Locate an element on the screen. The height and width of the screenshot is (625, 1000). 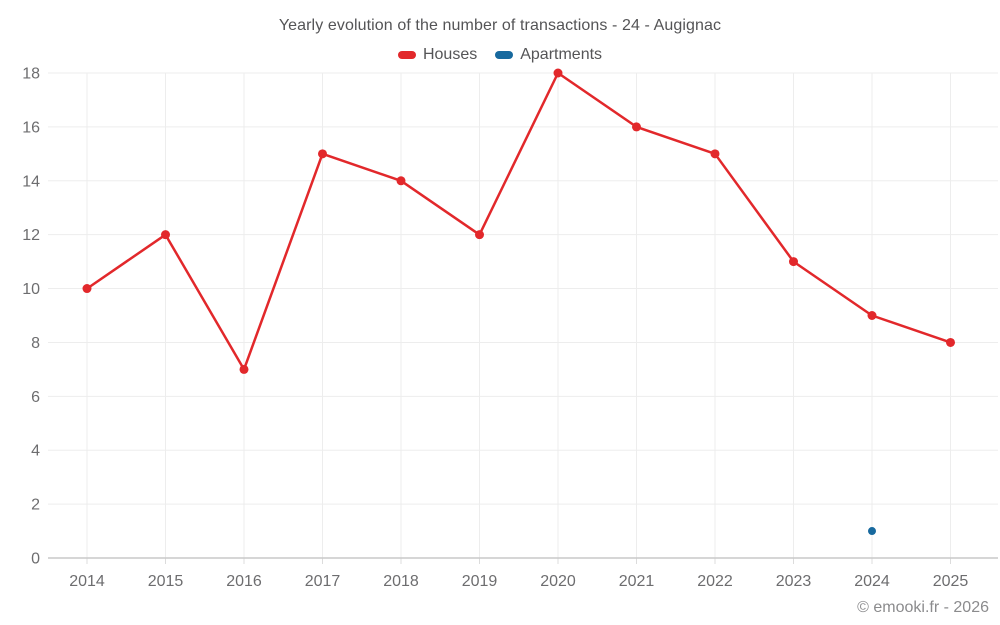
svg-text: 2017 is located at coordinates (323, 581).